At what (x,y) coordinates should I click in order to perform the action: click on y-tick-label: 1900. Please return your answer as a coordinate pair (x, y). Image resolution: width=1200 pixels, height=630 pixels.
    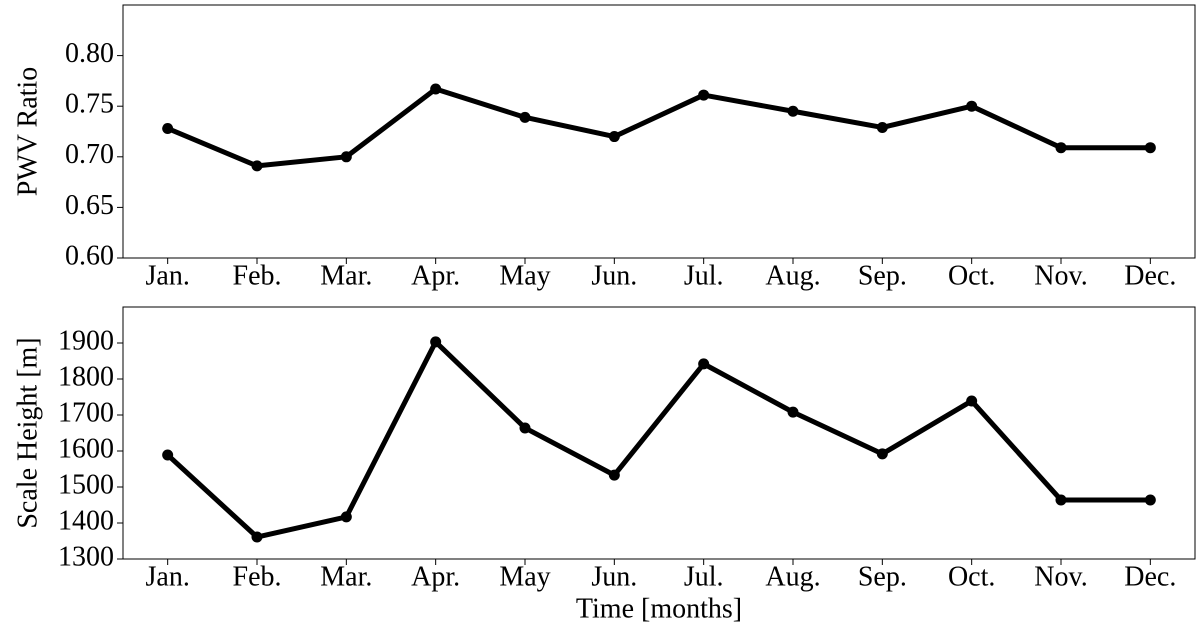
    Looking at the image, I should click on (86, 340).